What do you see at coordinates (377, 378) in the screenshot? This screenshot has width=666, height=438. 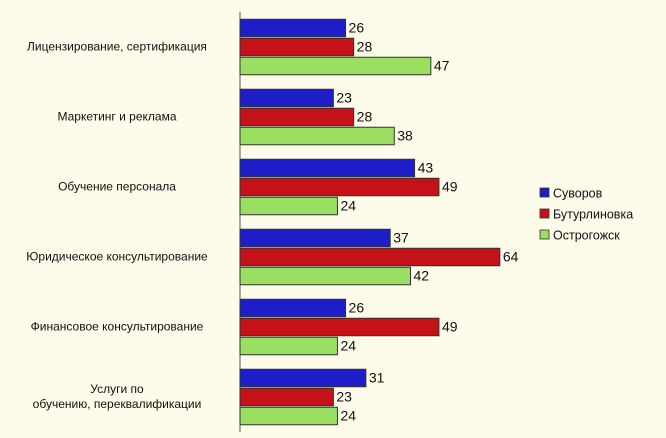 I see `value-label: 31` at bounding box center [377, 378].